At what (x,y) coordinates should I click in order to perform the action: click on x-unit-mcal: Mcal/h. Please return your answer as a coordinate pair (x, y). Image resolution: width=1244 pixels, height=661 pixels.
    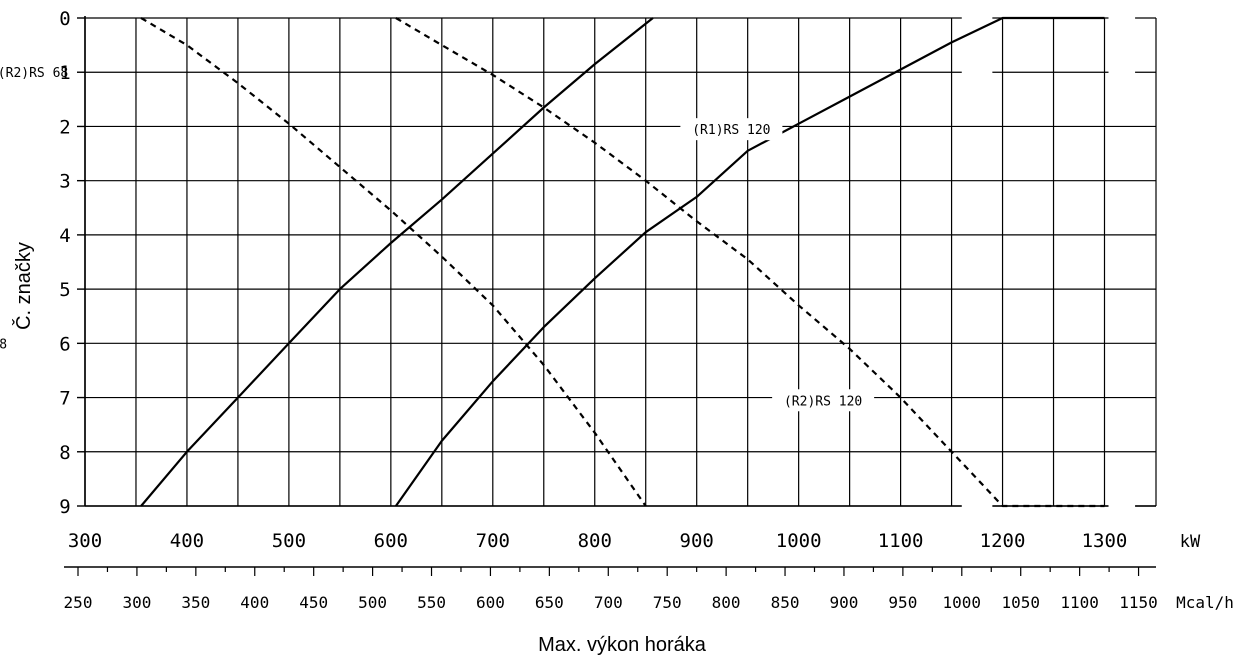
    Looking at the image, I should click on (1205, 602).